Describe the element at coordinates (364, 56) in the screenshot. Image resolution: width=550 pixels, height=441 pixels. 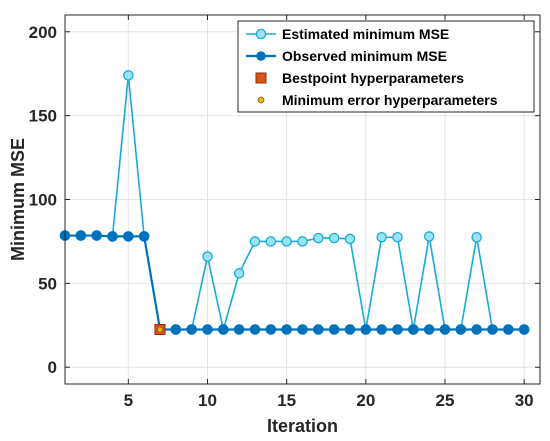
I see `legend-label: Observed minimum MSE` at that location.